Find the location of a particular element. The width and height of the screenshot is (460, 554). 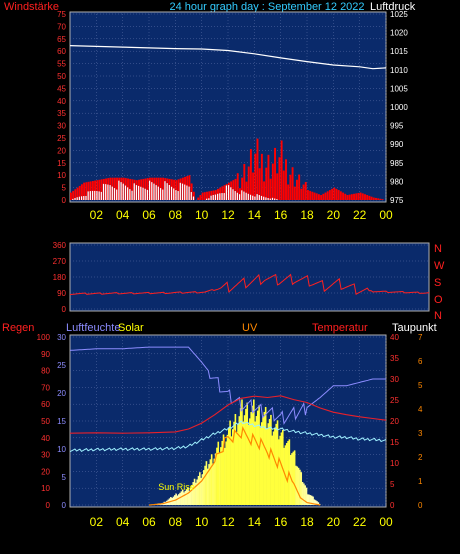

taupunkt-series is located at coordinates (228, 436).